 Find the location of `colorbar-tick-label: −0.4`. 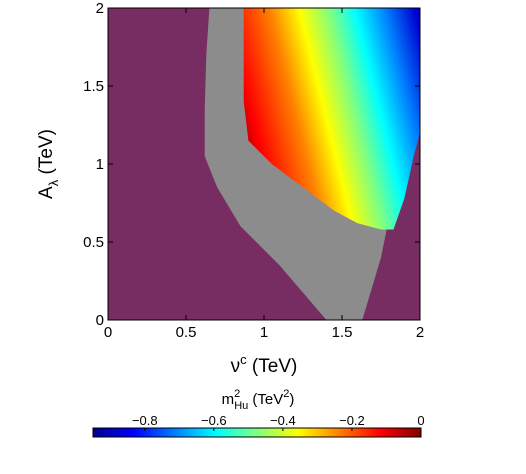

colorbar-tick-label: −0.4 is located at coordinates (283, 420).